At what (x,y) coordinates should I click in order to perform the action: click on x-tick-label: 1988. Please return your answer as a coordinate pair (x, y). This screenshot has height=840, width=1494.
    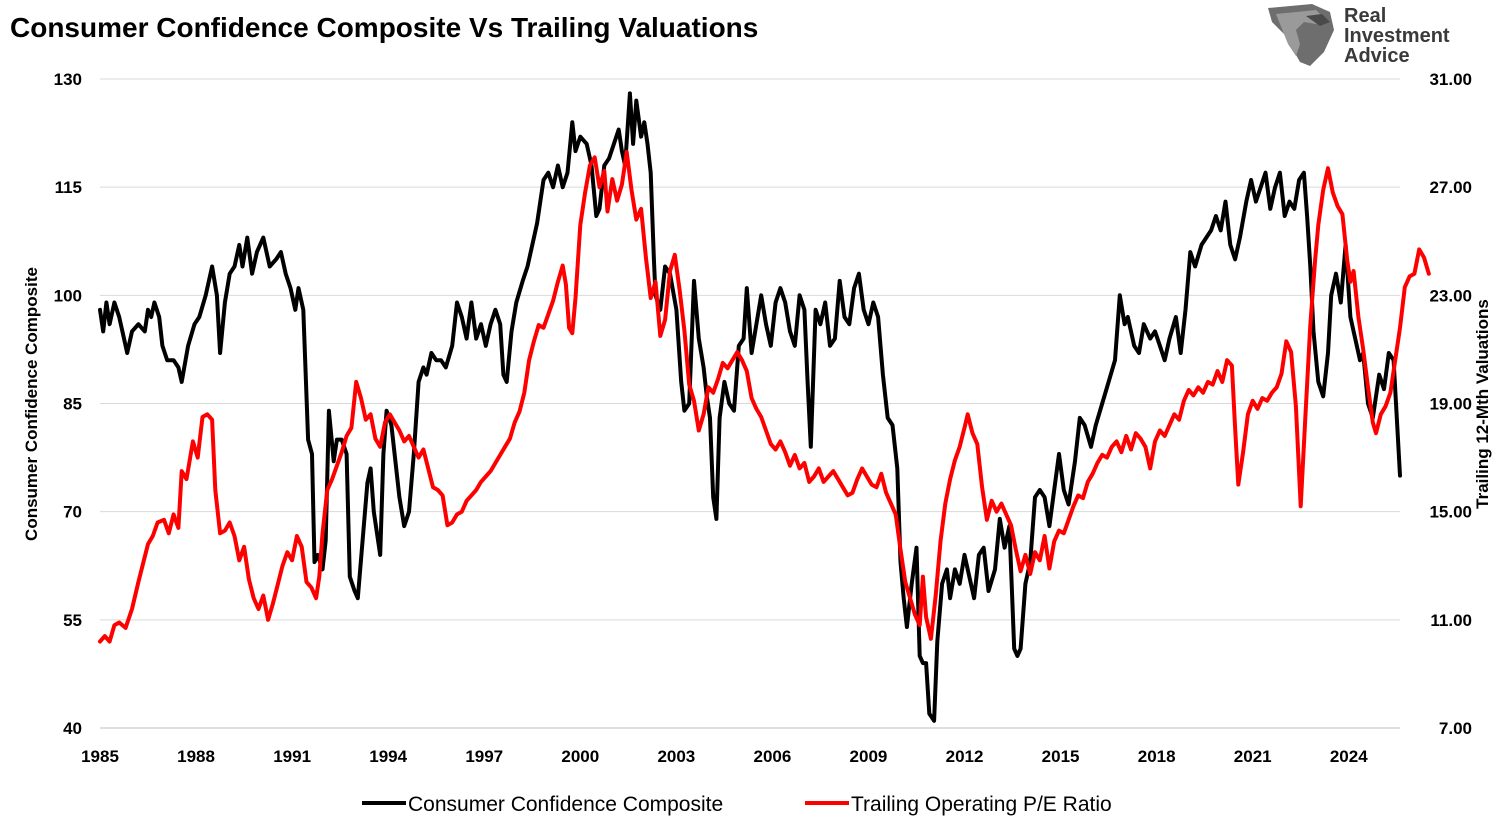
    Looking at the image, I should click on (196, 756).